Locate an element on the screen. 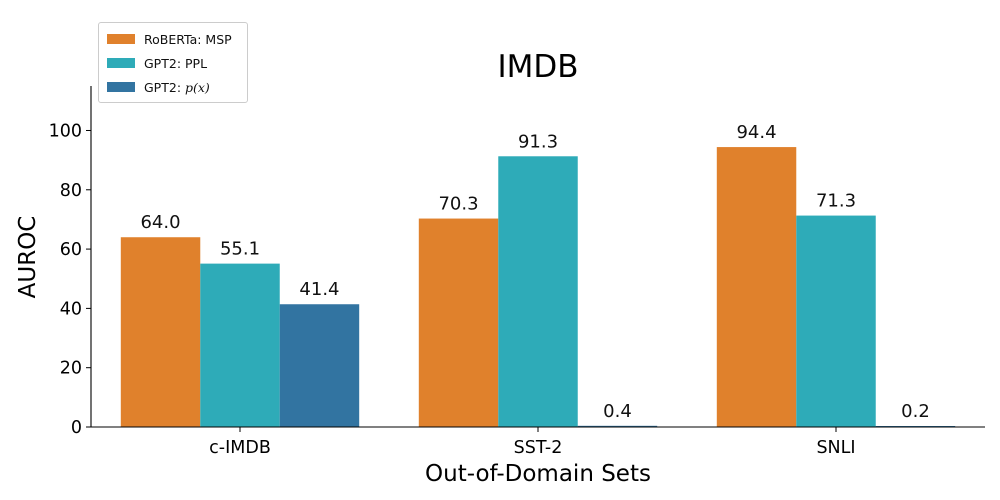 The image size is (1000, 500). x-tick-label: SST-2 is located at coordinates (538, 448).